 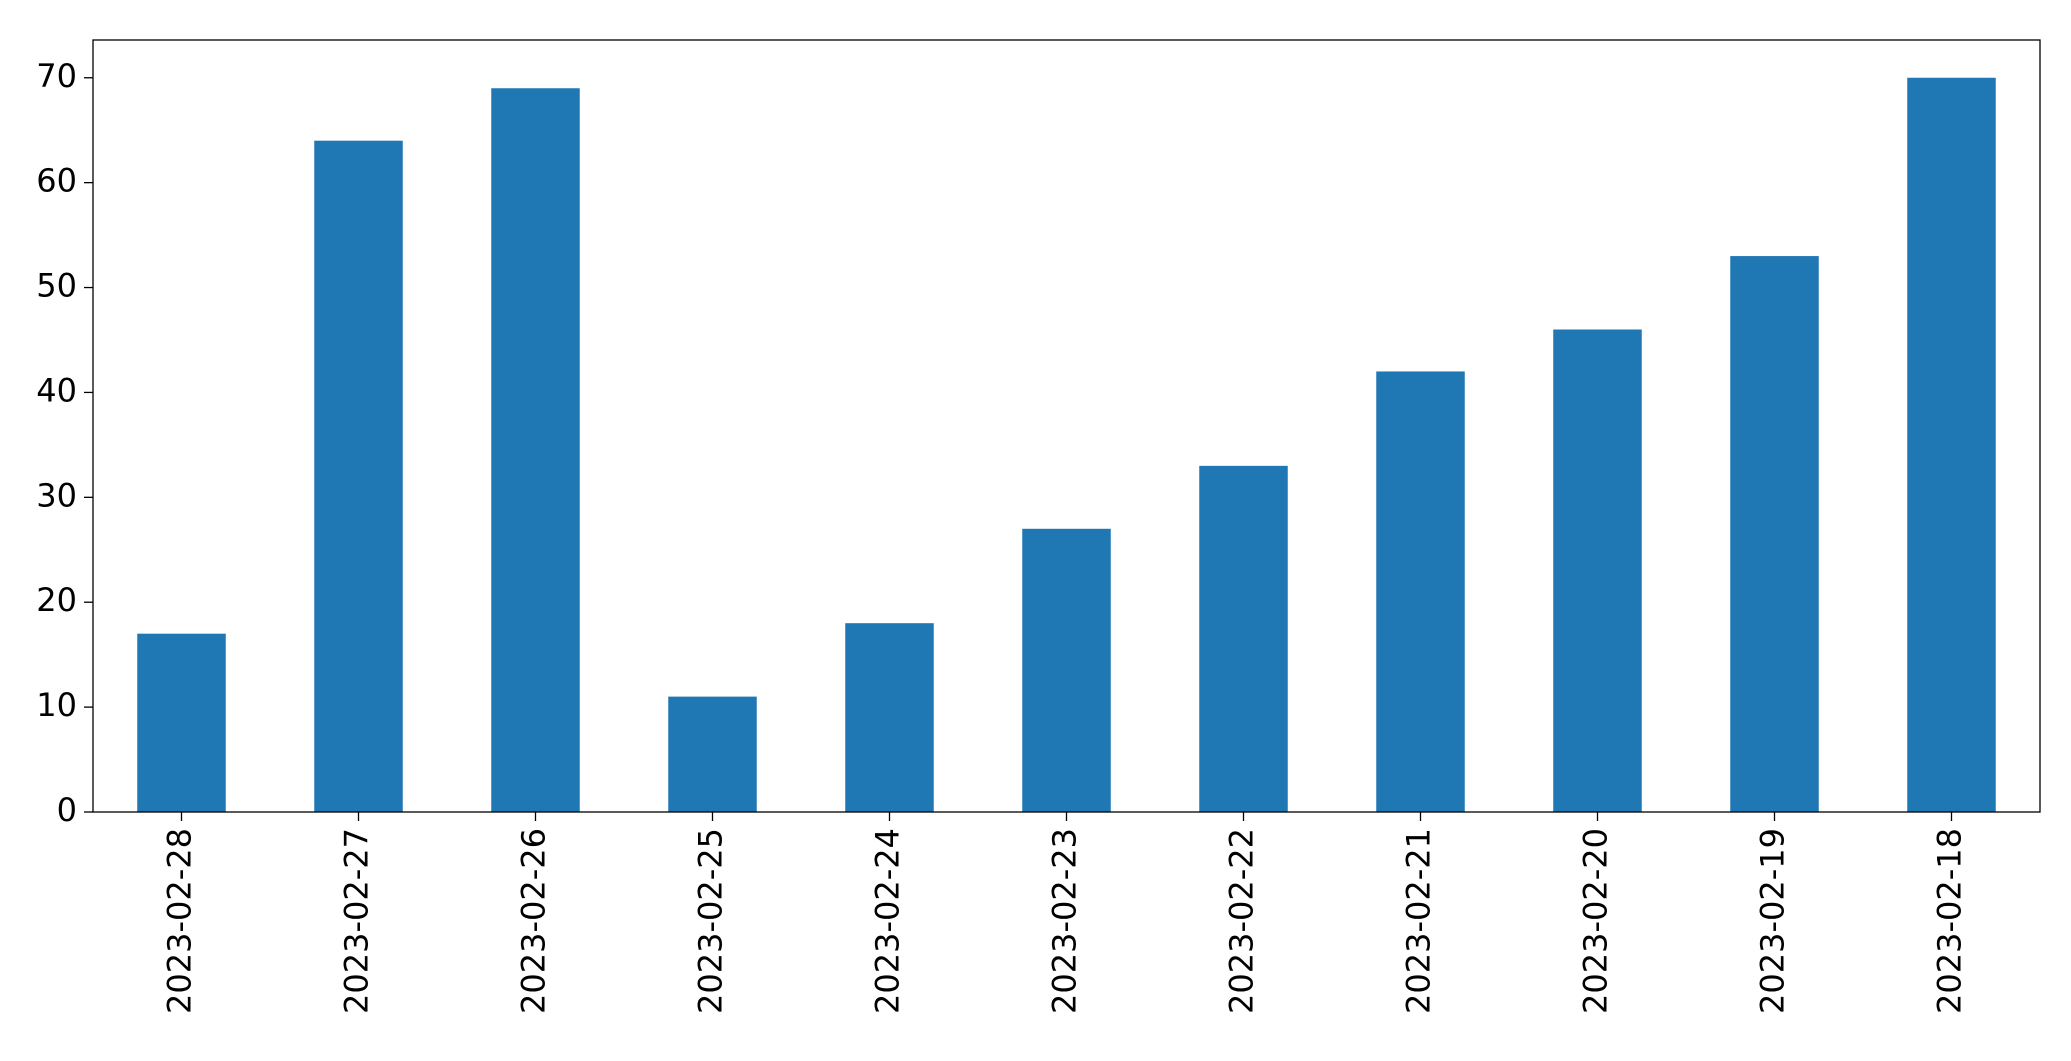 I want to click on x-tick-label: 2023-02-28, so click(x=180, y=921).